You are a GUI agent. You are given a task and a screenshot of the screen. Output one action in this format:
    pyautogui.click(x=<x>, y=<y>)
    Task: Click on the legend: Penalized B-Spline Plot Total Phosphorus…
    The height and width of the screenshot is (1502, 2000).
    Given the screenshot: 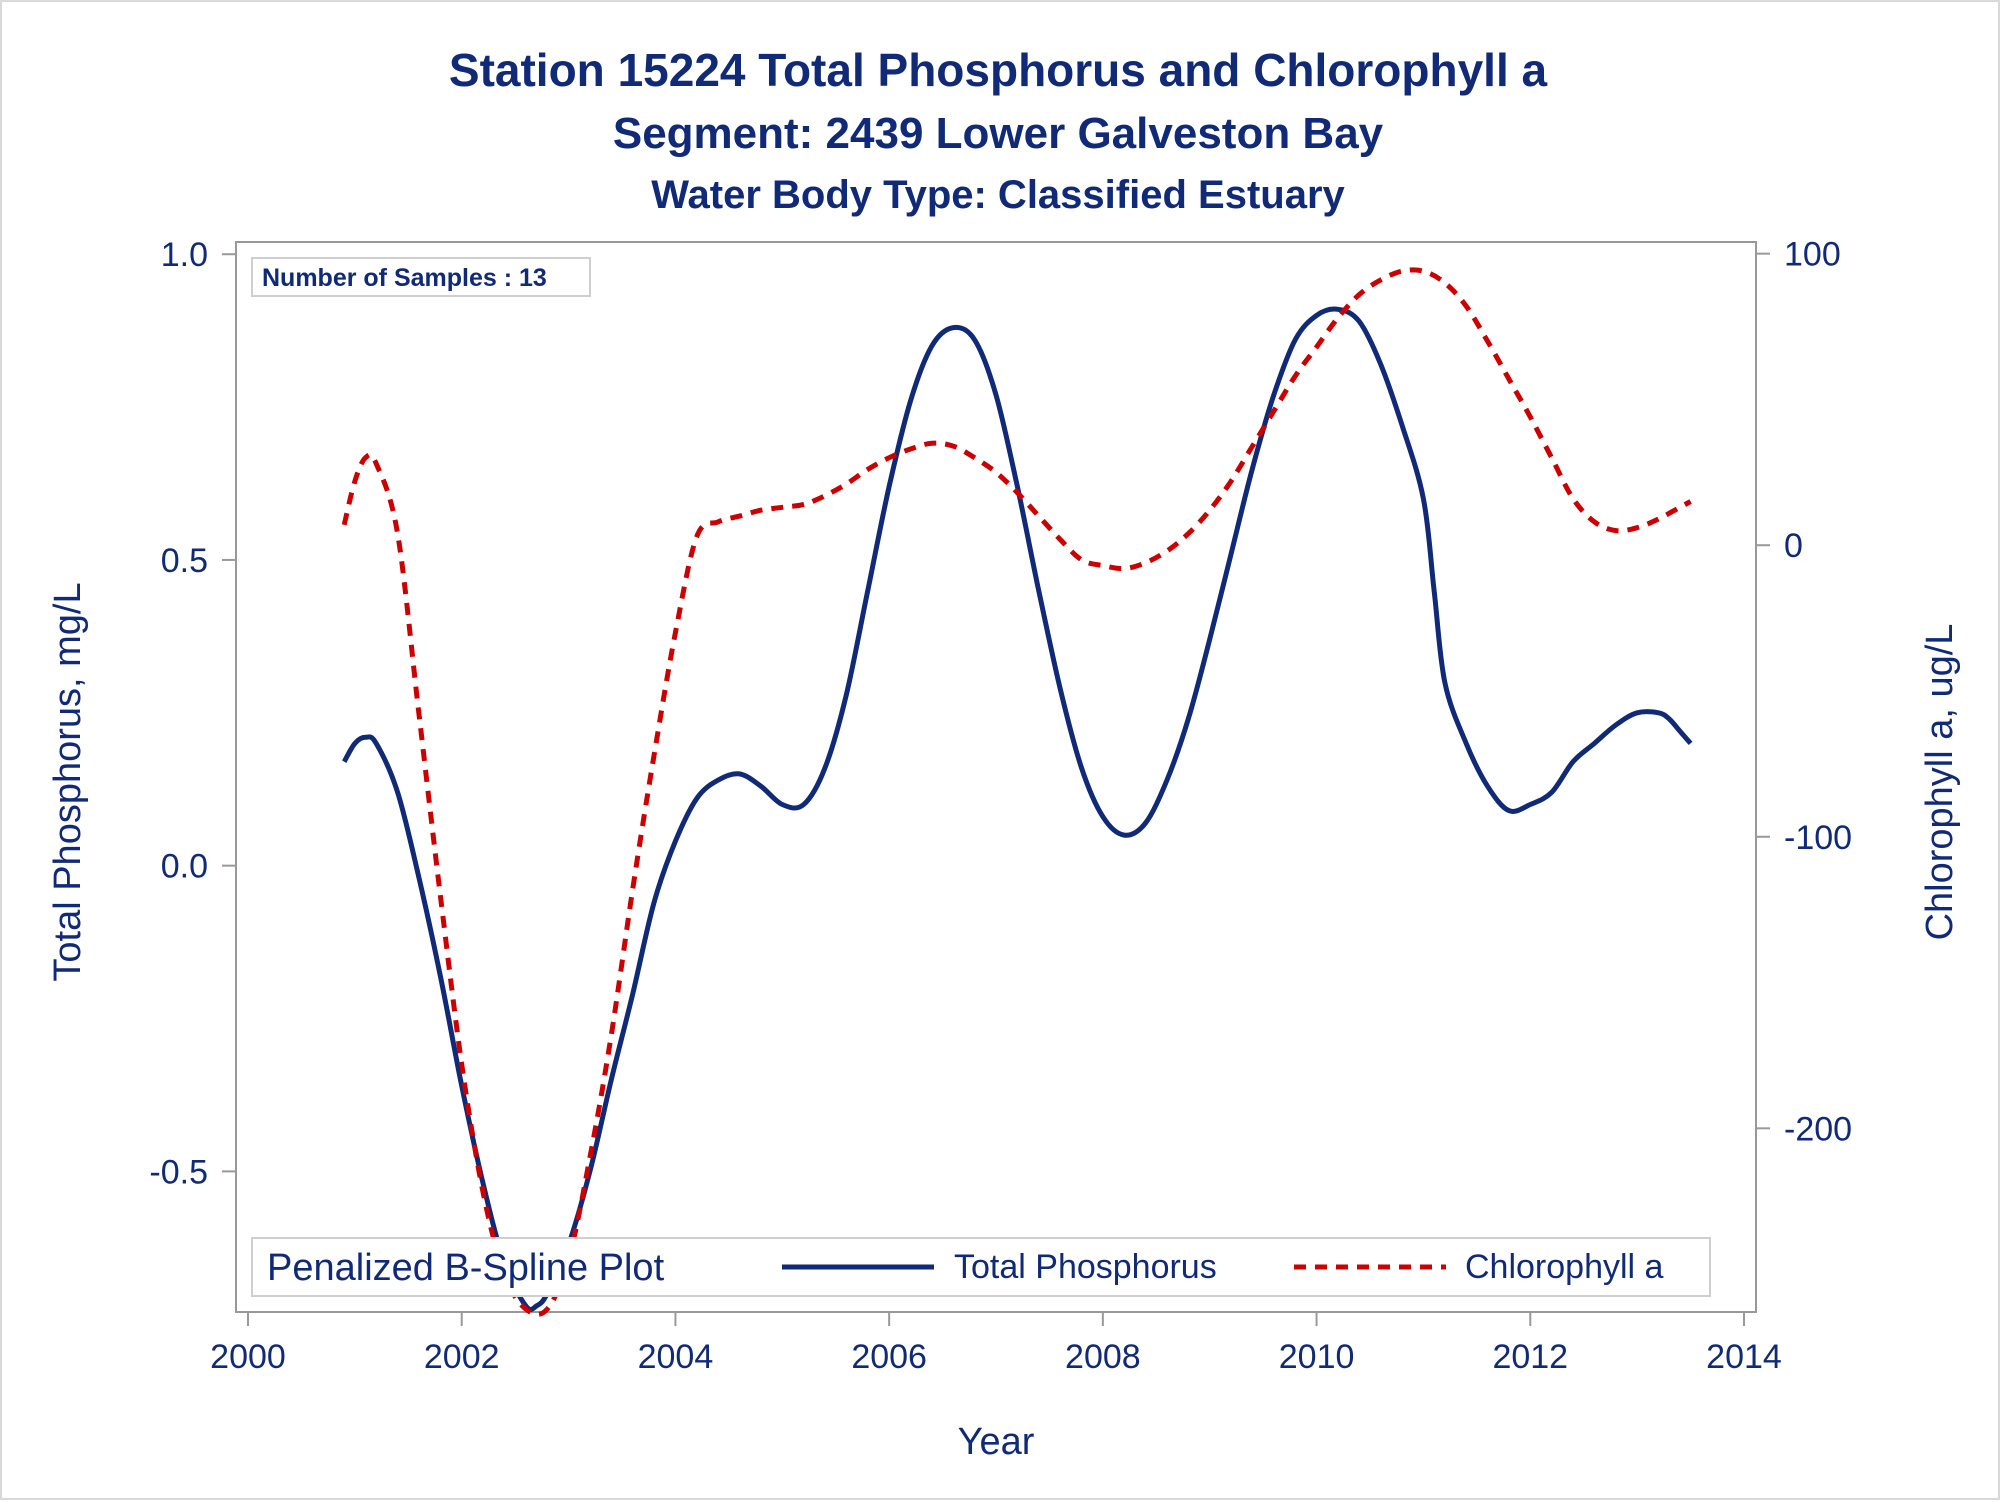 What is the action you would take?
    pyautogui.click(x=981, y=1267)
    